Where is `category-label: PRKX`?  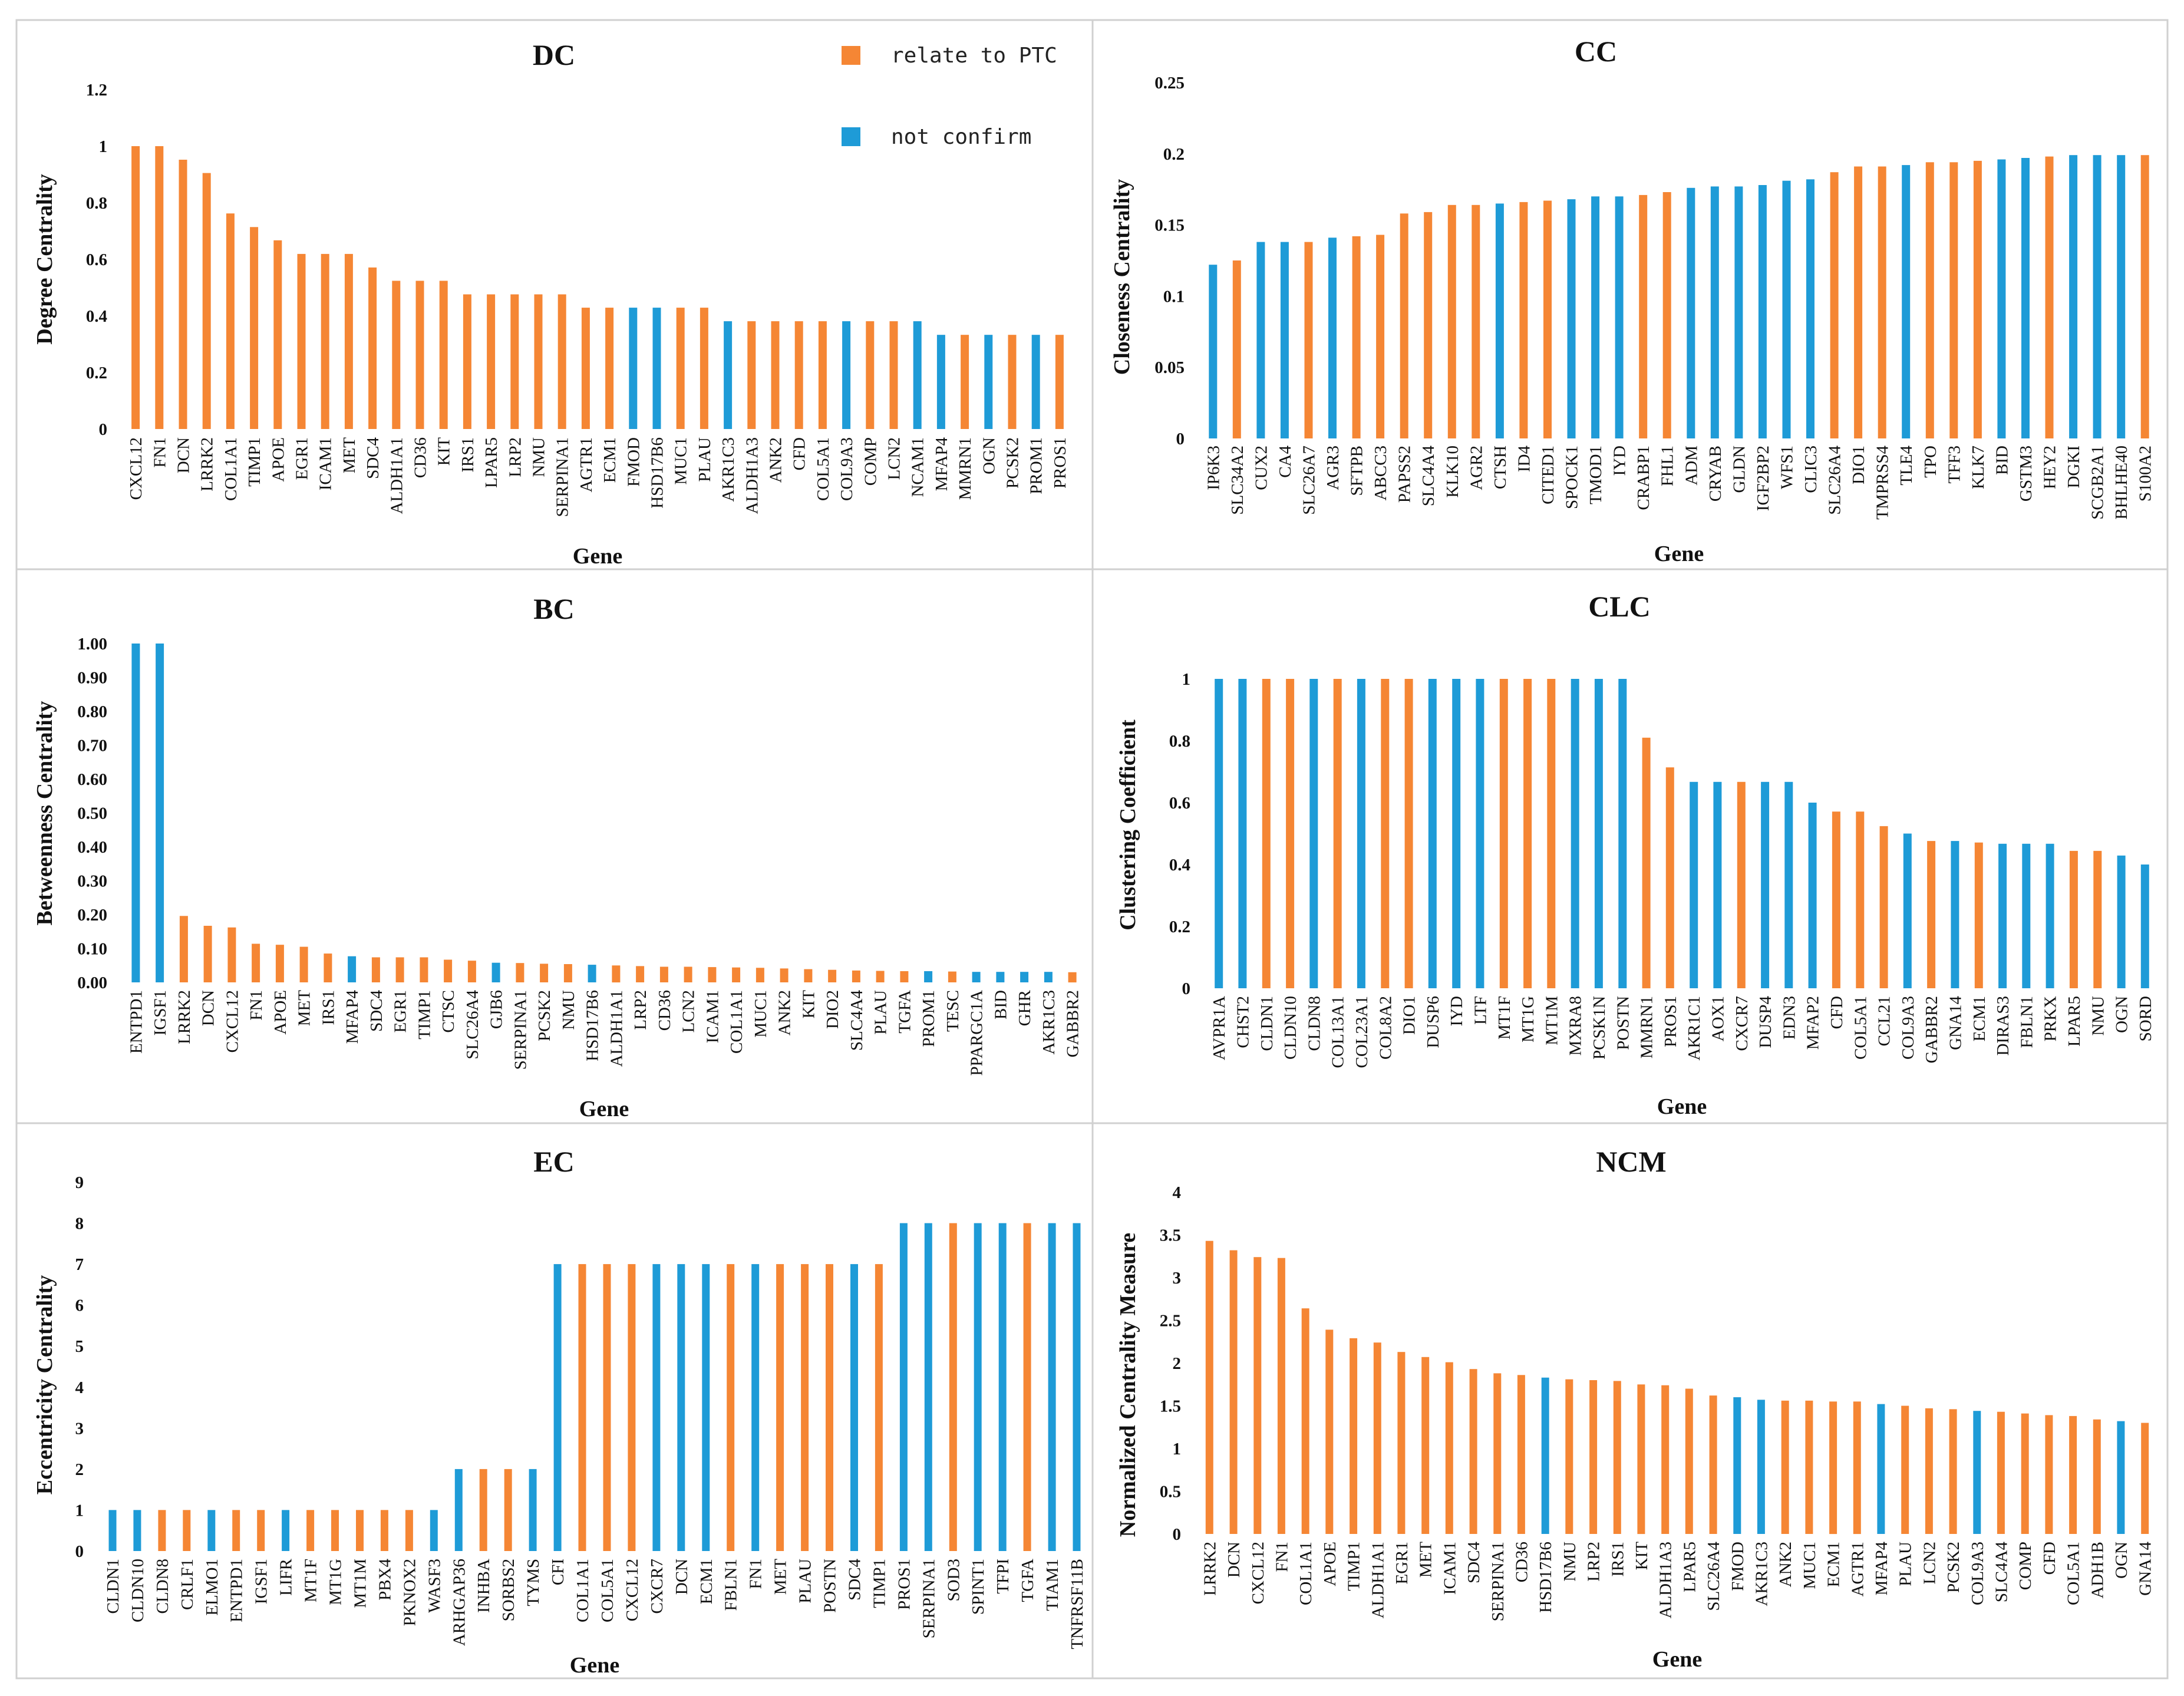
category-label: PRKX is located at coordinates (2050, 1019).